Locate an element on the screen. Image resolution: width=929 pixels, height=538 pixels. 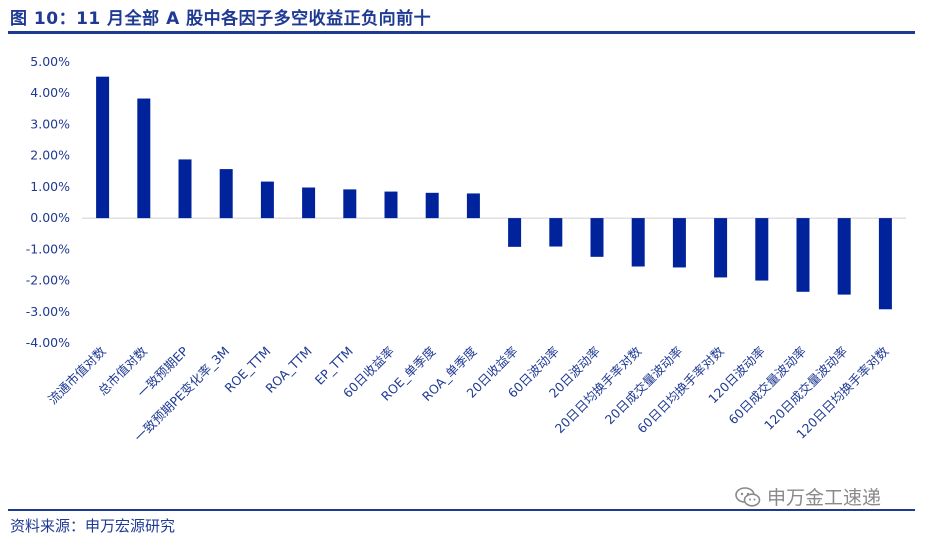
y-tick-label: 4.00% is located at coordinates (50, 92).